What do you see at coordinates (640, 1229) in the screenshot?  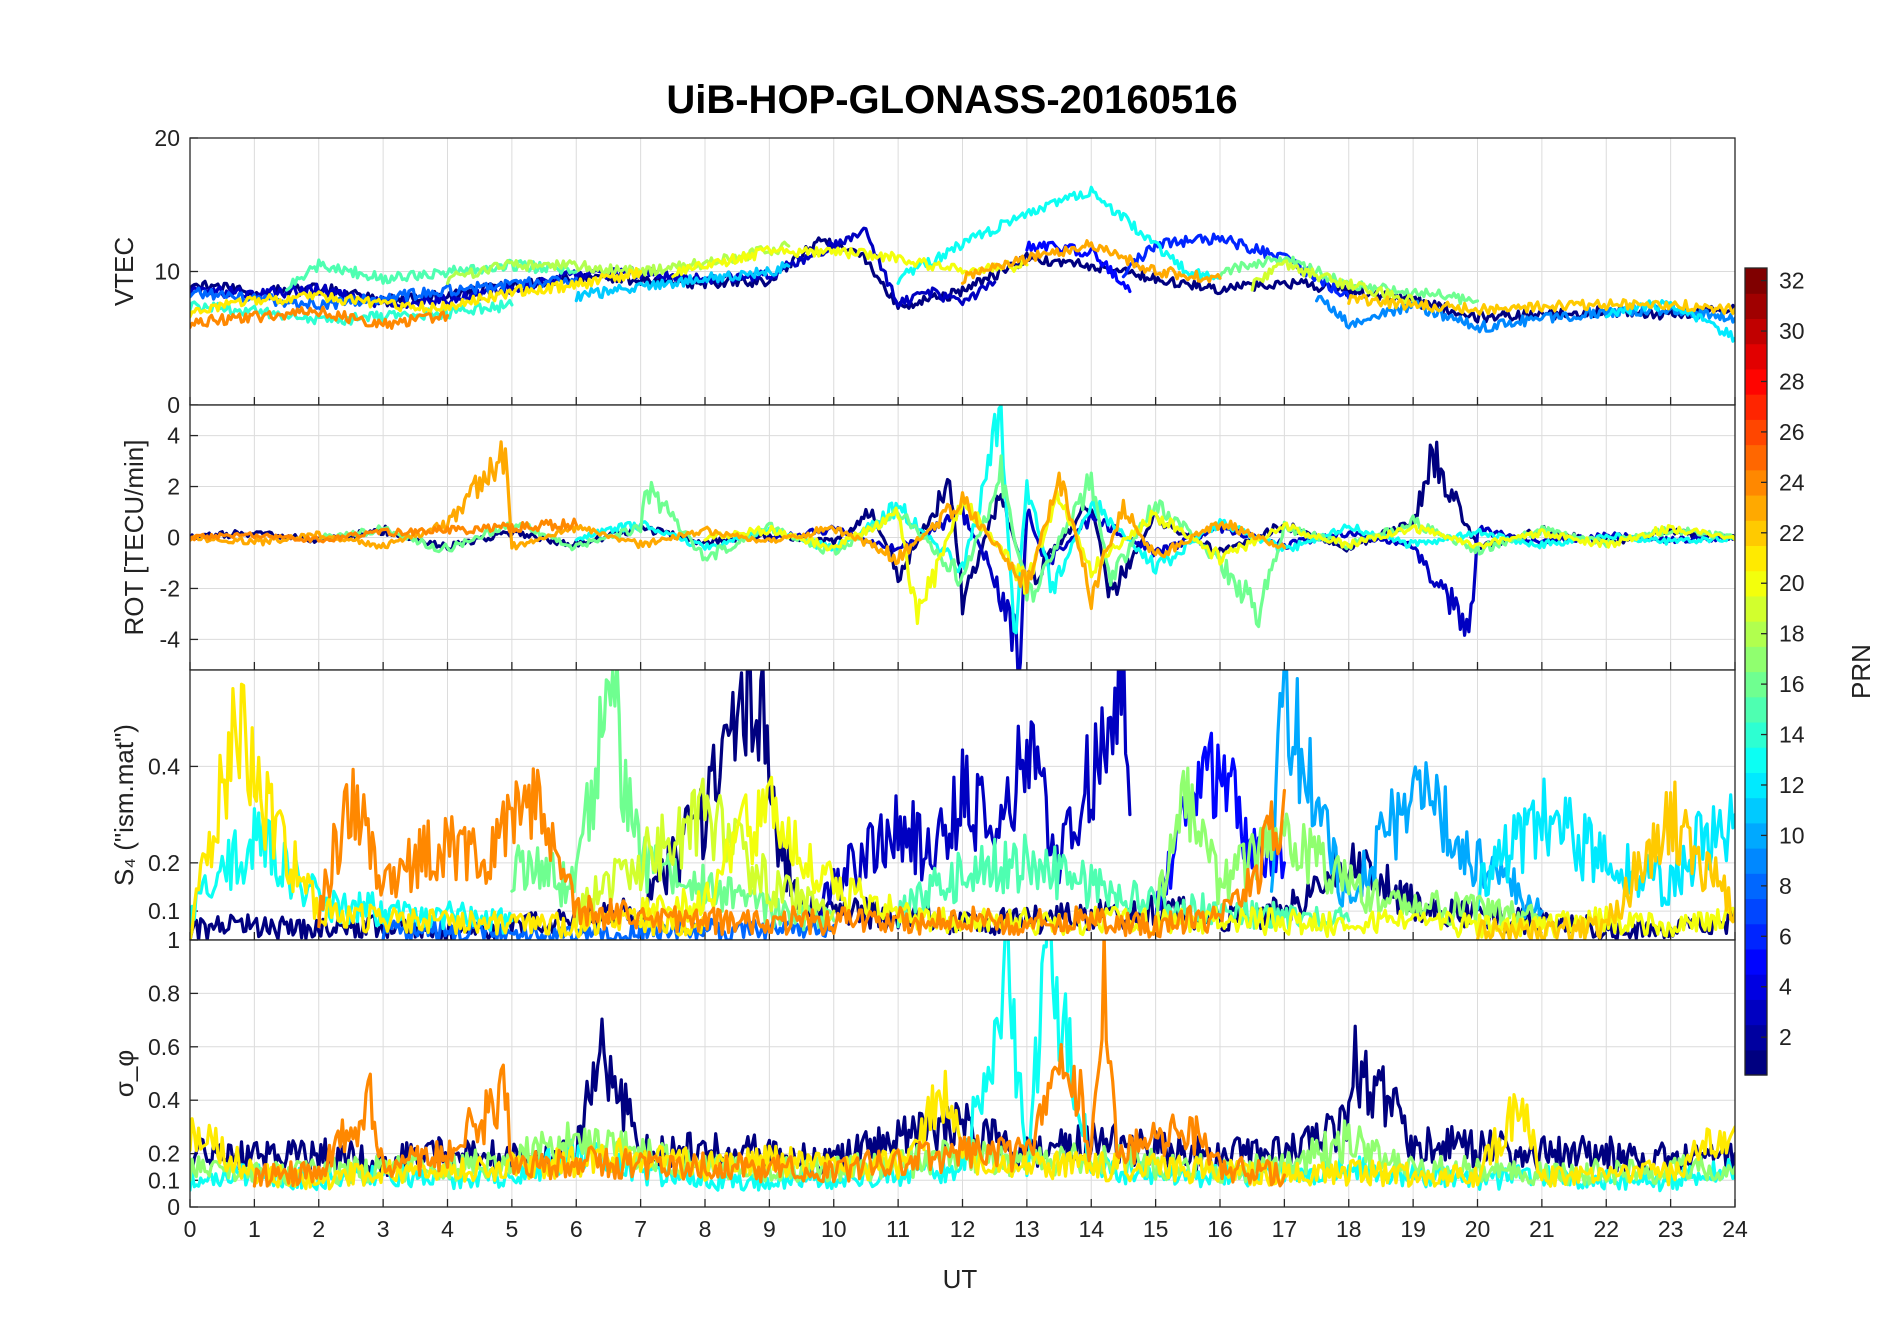 I see `x-tick-label: 7` at bounding box center [640, 1229].